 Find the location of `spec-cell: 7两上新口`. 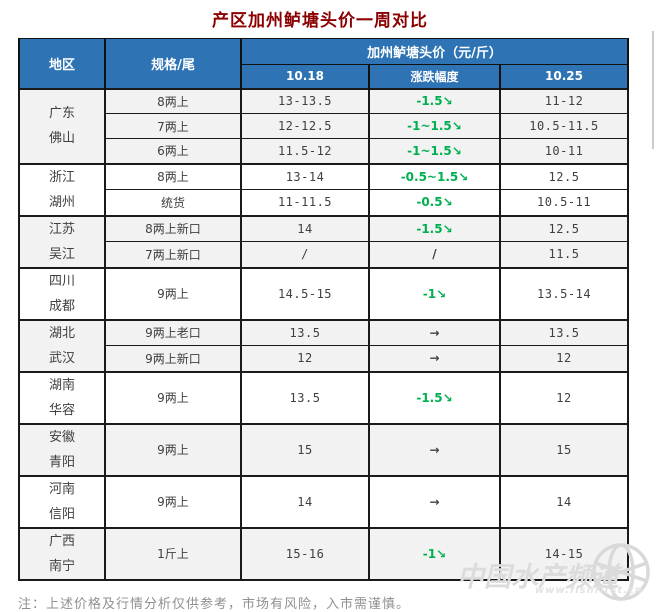

spec-cell: 7两上新口 is located at coordinates (173, 254).